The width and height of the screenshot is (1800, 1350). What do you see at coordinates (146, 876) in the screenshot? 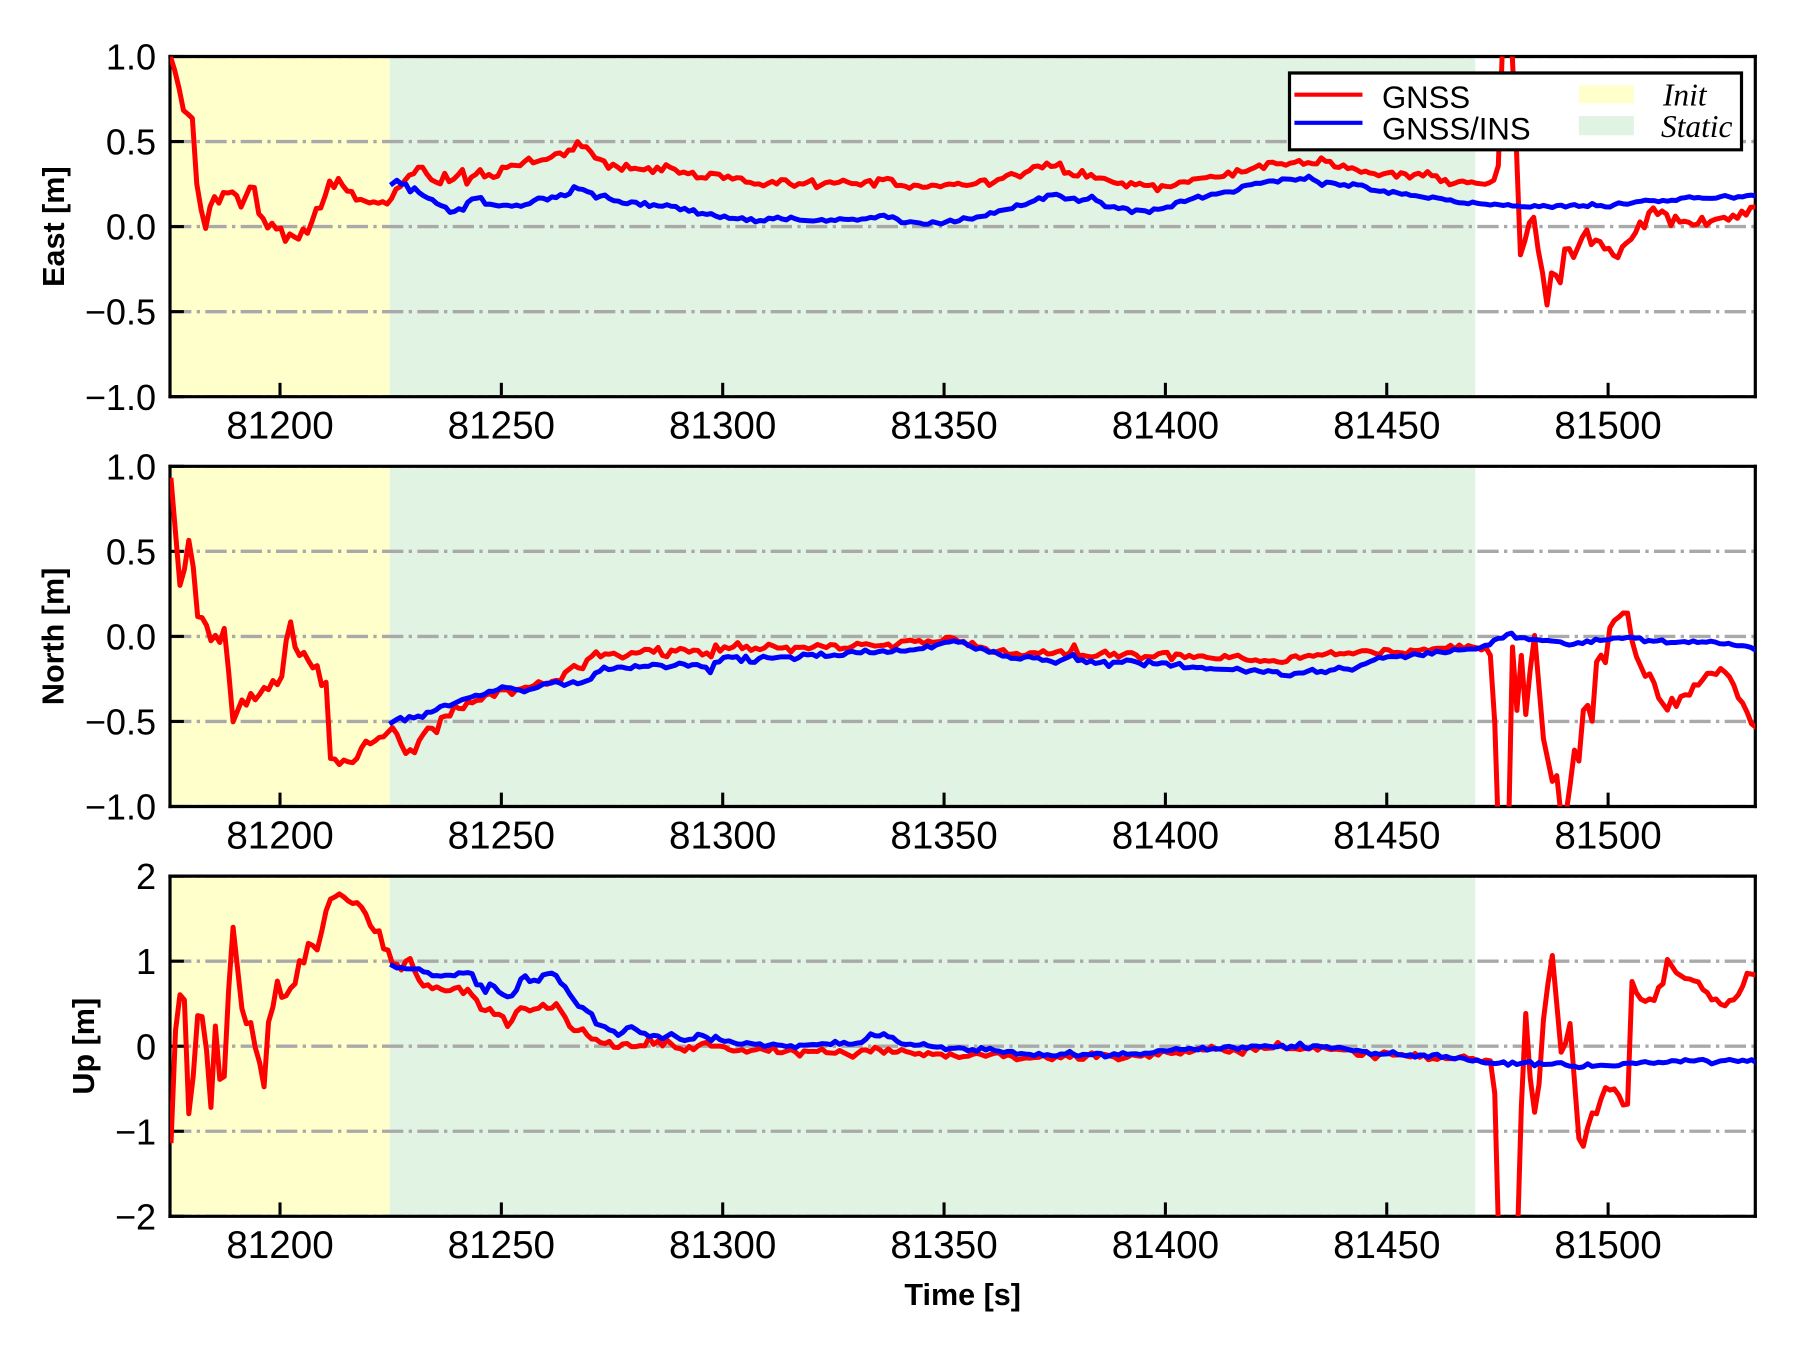
I see `svg-text: 2` at bounding box center [146, 876].